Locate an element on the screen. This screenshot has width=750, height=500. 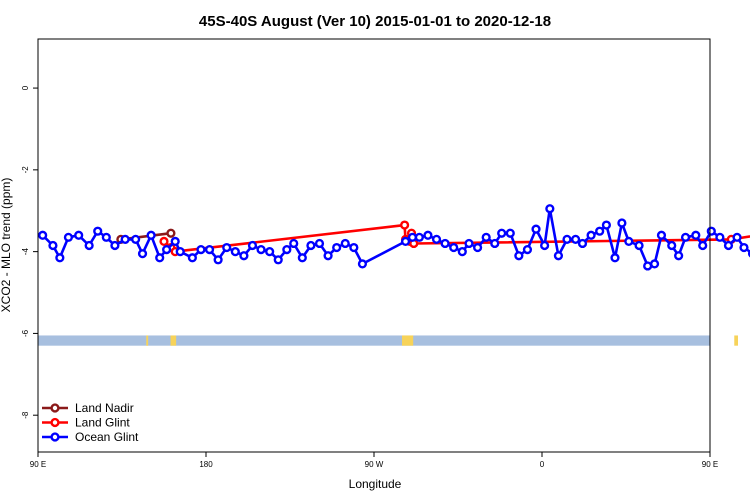
x-axis: 90 E 180 90 W 0 90 E is located at coordinates (374, 460).